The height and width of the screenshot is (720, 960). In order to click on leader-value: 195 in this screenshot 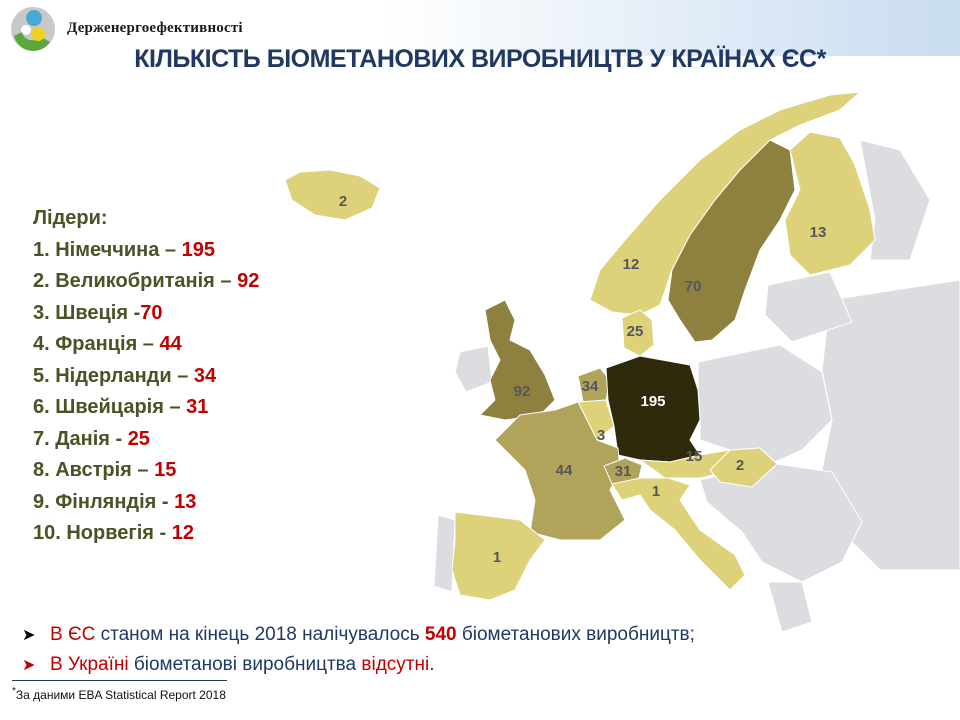, I will do `click(198, 249)`.